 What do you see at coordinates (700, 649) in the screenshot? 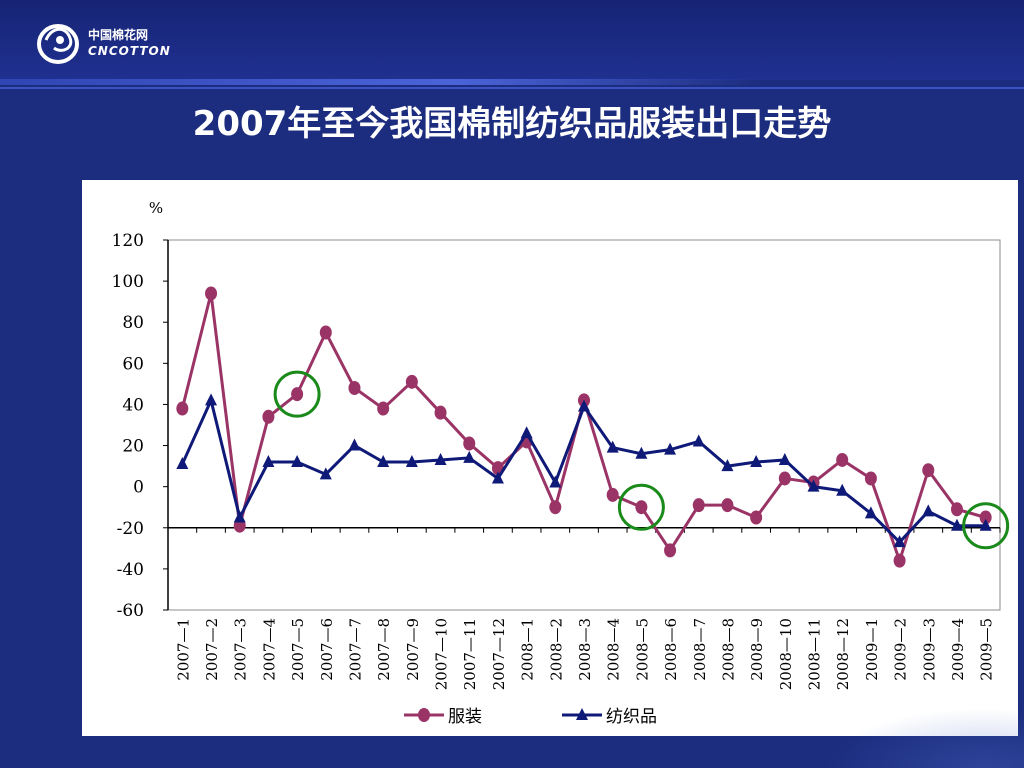
I see `x-tick-label: 2008—7` at bounding box center [700, 649].